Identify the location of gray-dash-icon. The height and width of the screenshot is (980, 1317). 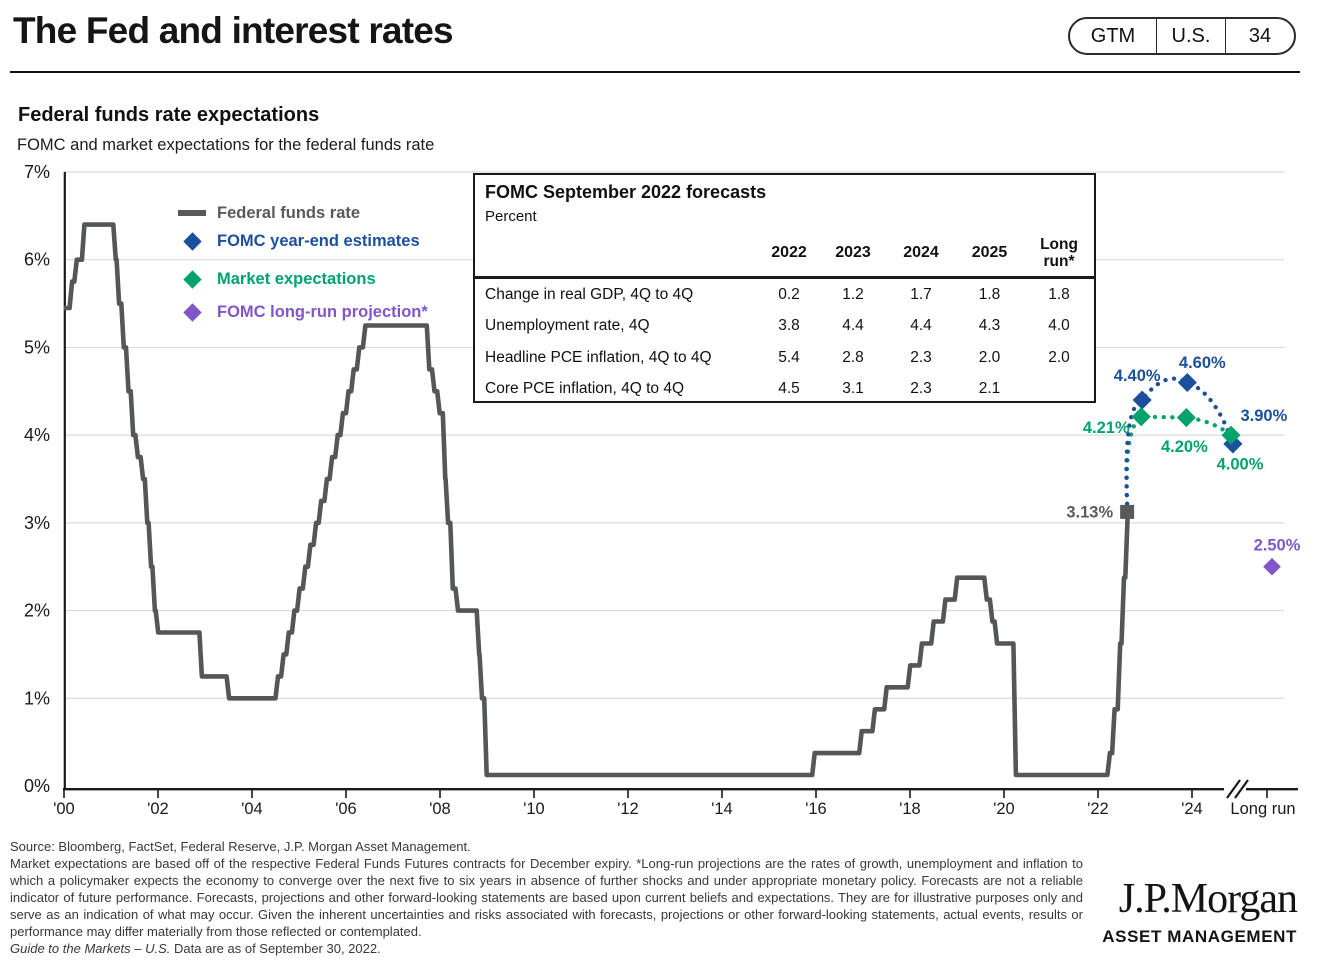
(192, 213).